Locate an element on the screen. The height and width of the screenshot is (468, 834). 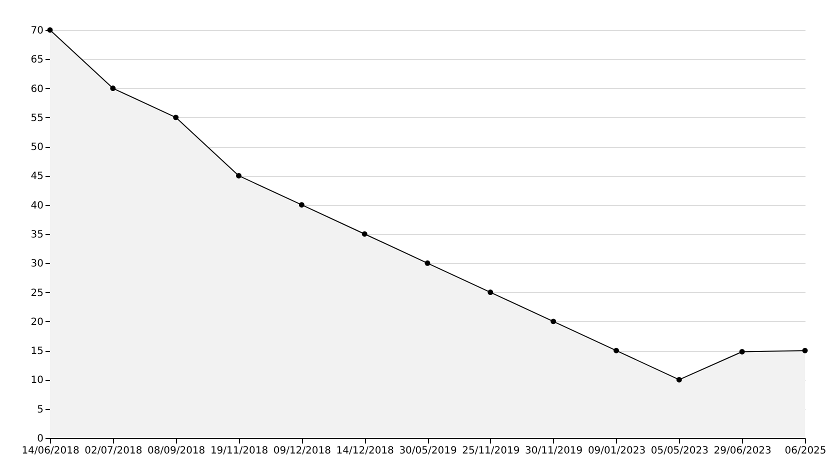
y-tick-label: 40 is located at coordinates (37, 206).